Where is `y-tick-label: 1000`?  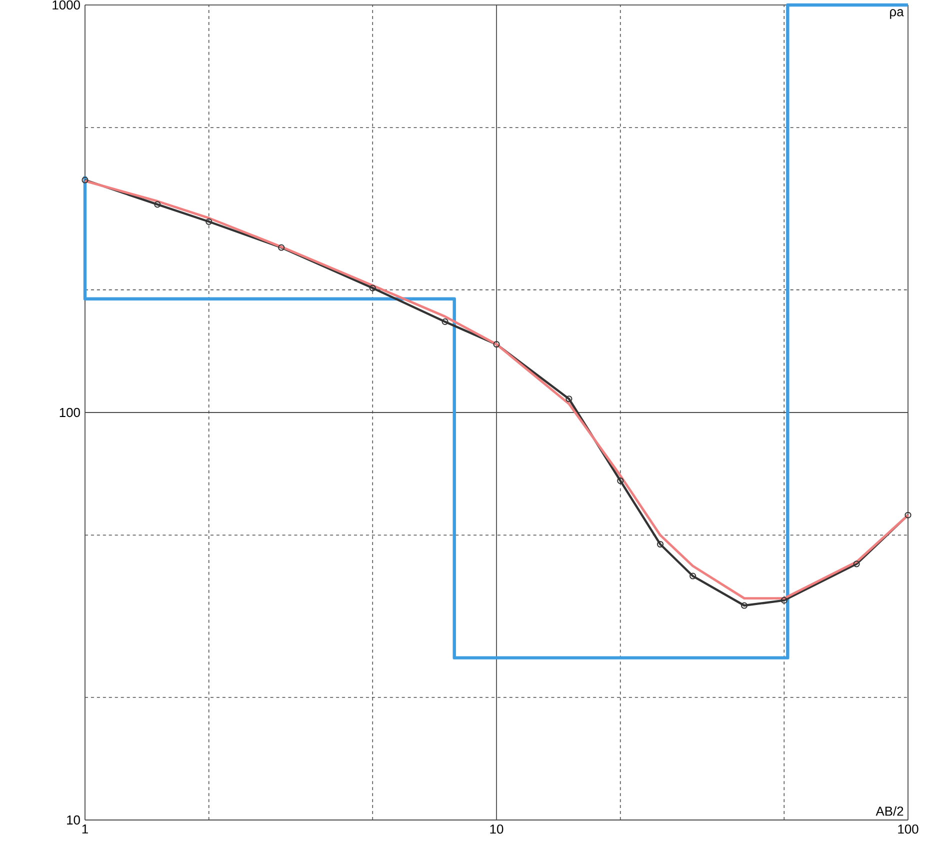 y-tick-label: 1000 is located at coordinates (66, 5).